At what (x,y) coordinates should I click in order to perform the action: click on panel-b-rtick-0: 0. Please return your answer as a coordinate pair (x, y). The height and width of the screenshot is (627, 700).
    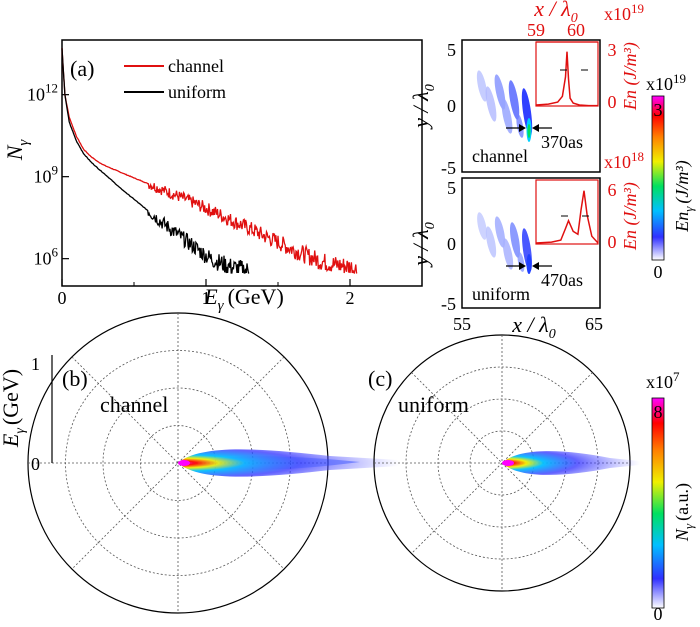
    Looking at the image, I should click on (35, 464).